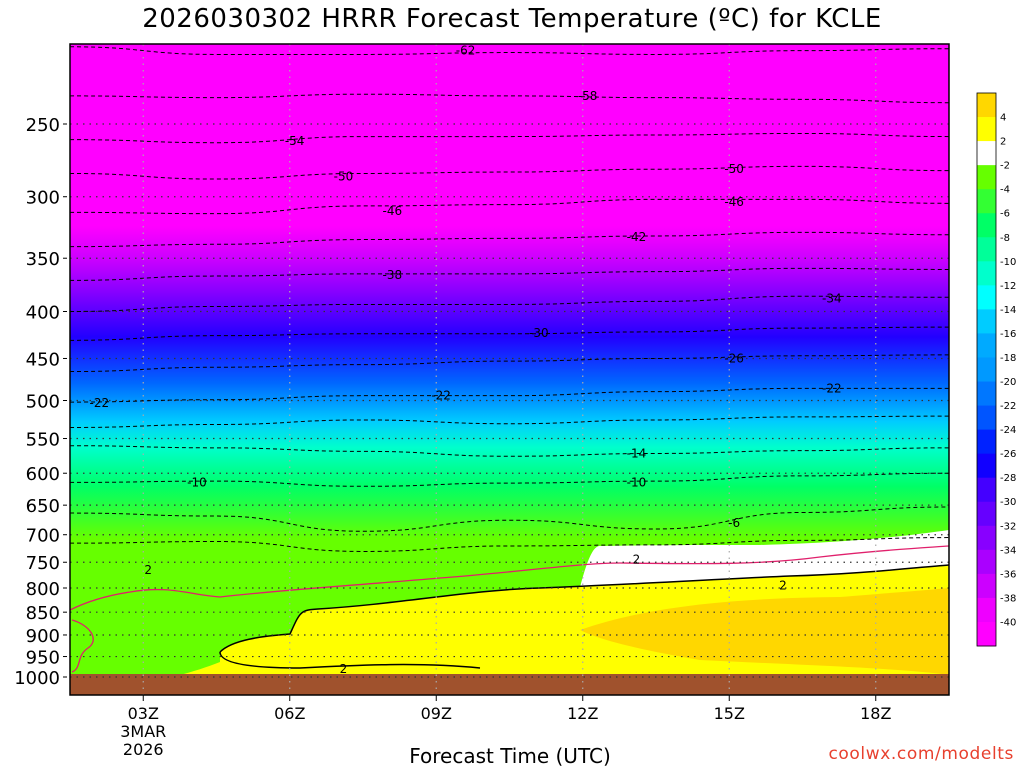  I want to click on y-tick-label: 600, so click(43, 474).